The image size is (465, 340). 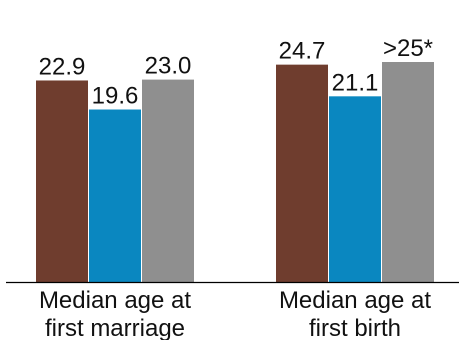 What do you see at coordinates (115, 96) in the screenshot?
I see `value-label-1-2: 19.6` at bounding box center [115, 96].